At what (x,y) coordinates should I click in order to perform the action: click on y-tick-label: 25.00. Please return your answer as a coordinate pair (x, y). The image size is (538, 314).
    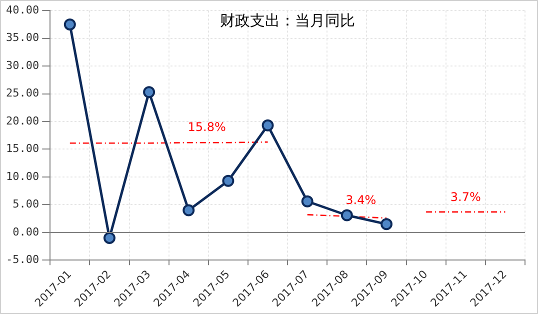
    Looking at the image, I should click on (23, 93).